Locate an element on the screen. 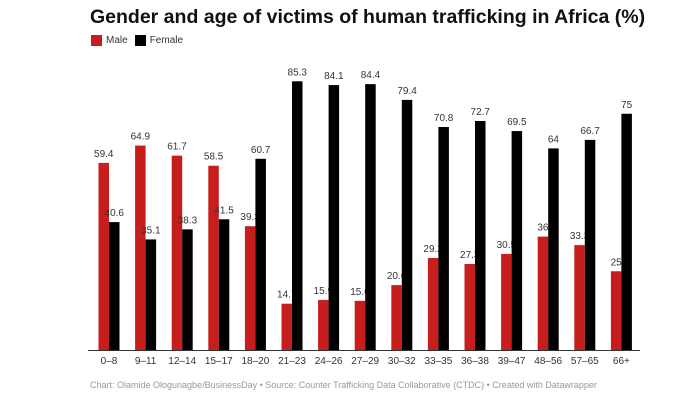  data-label-female: 35.1 is located at coordinates (151, 230).